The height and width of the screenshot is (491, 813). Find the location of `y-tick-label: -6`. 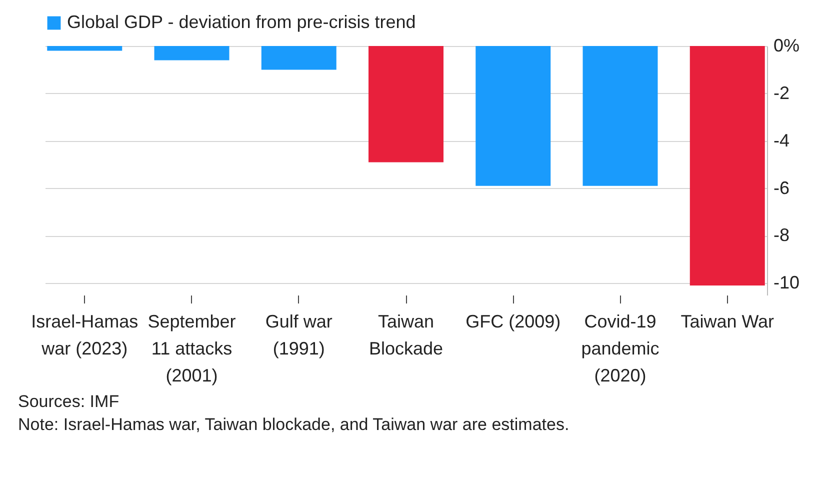

y-tick-label: -6 is located at coordinates (782, 188).